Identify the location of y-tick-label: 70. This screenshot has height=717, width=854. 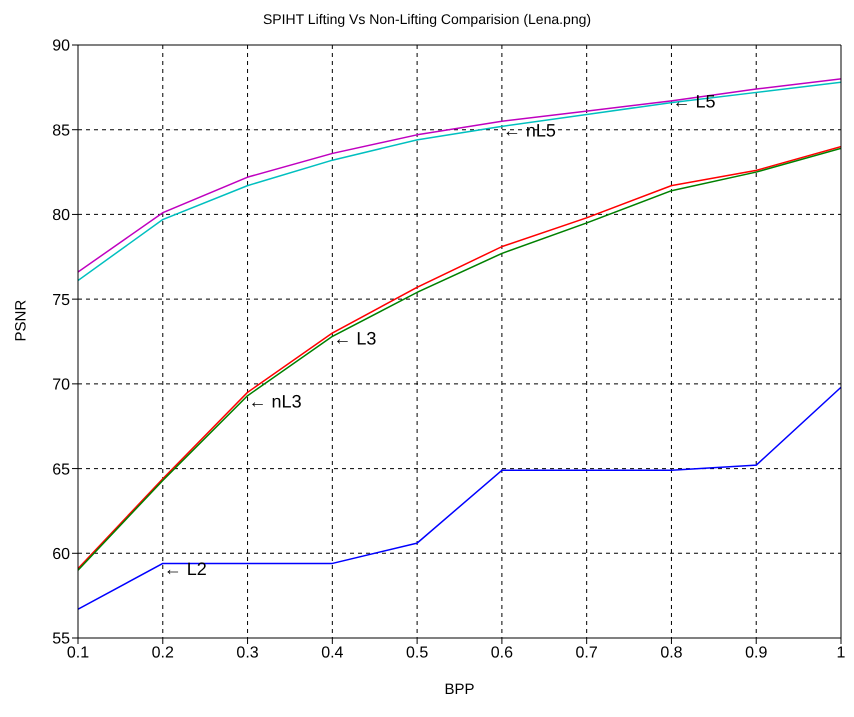
(61, 385).